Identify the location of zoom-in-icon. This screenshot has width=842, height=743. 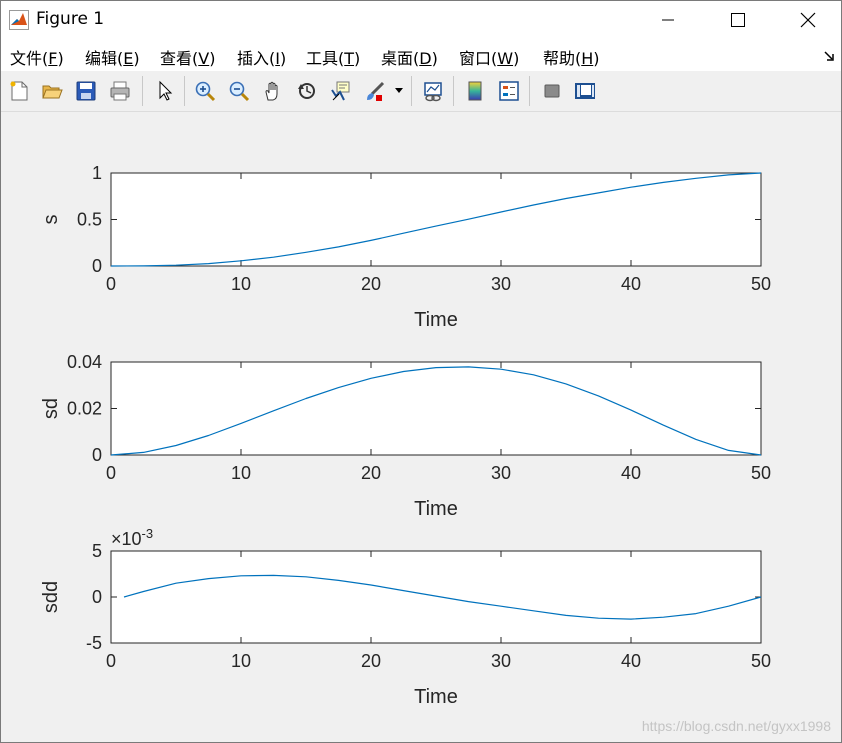
(205, 91).